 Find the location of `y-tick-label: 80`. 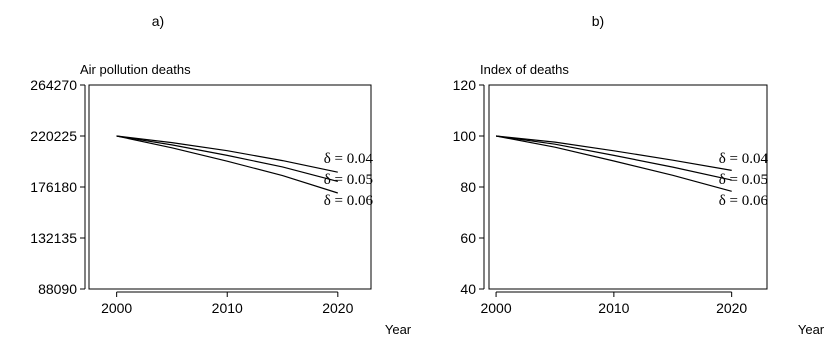

y-tick-label: 80 is located at coordinates (468, 187).